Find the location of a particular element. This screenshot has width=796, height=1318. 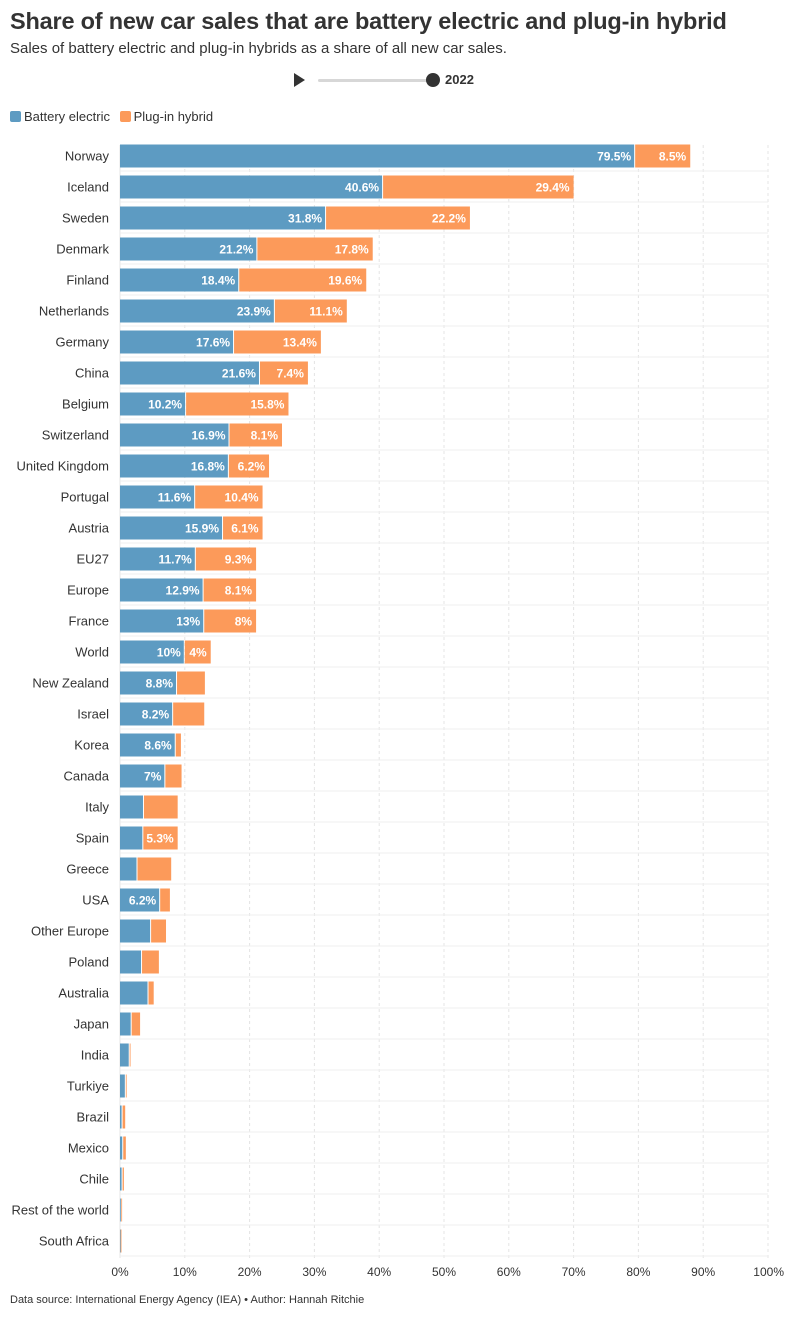

data-label-battery-electric: 15.9% is located at coordinates (202, 529).